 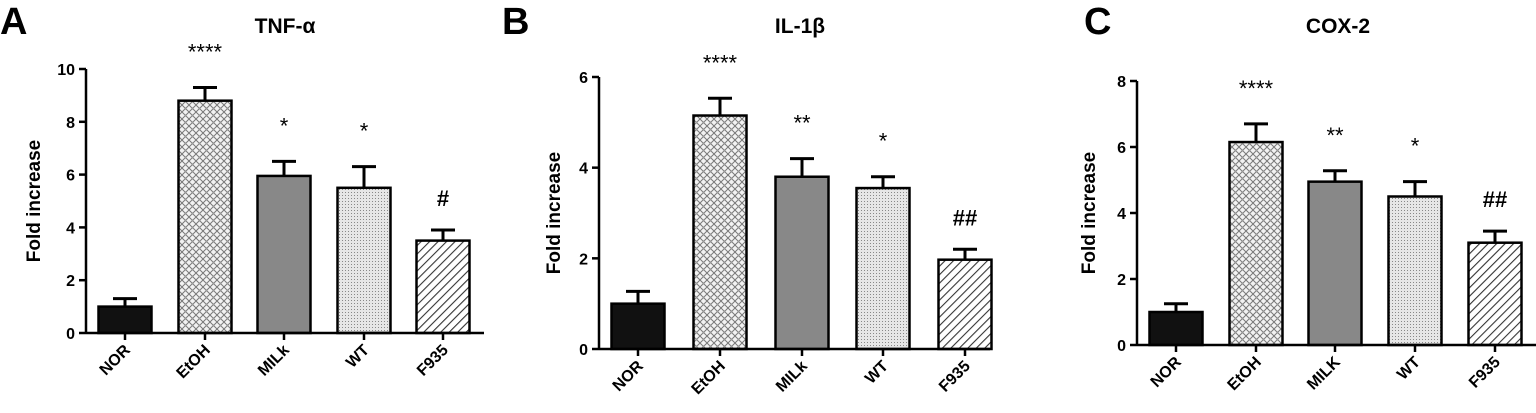 I want to click on panel-letter: A, so click(x=13, y=22).